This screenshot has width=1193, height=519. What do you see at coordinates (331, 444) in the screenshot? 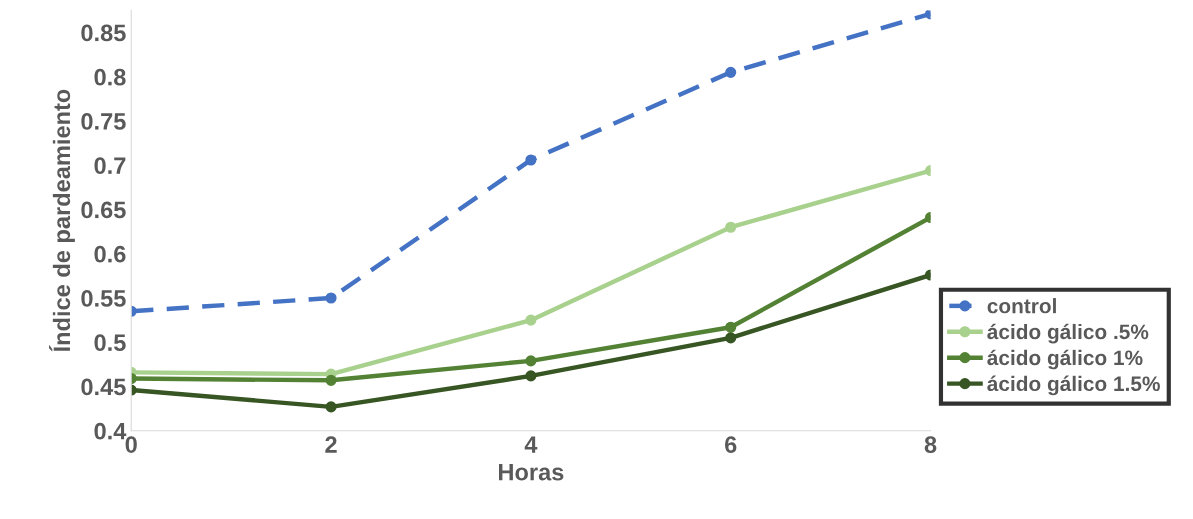
I see `x-tick-label: 2` at bounding box center [331, 444].